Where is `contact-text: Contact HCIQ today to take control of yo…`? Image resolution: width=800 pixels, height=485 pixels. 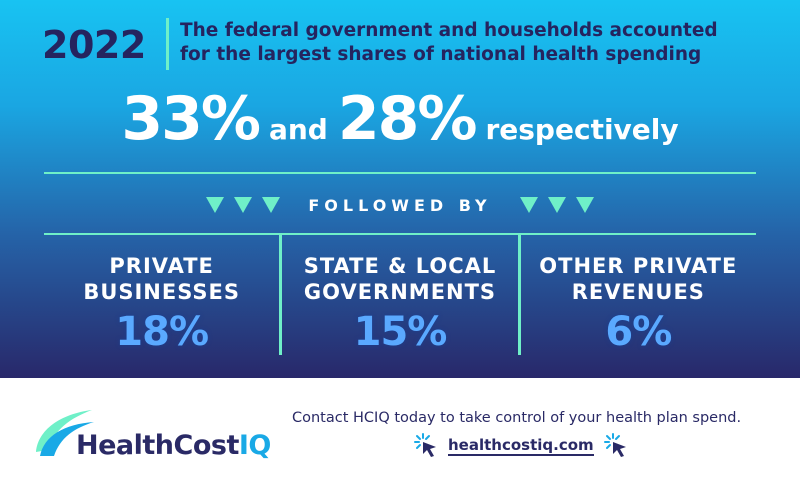 contact-text: Contact HCIQ today to take control of yo… is located at coordinates (517, 418).